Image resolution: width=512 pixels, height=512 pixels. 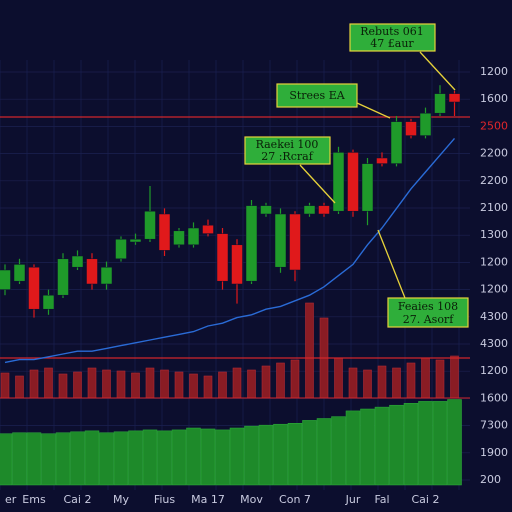 I want to click on x-tick-label: Cai 2, so click(x=426, y=499).